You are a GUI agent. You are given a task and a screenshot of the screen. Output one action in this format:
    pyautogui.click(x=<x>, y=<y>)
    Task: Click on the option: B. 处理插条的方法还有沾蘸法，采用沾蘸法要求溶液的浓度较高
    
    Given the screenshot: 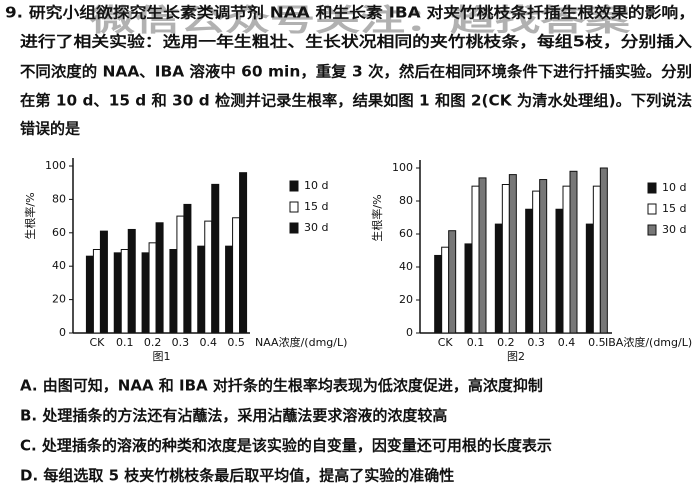 What is the action you would take?
    pyautogui.click(x=233, y=416)
    